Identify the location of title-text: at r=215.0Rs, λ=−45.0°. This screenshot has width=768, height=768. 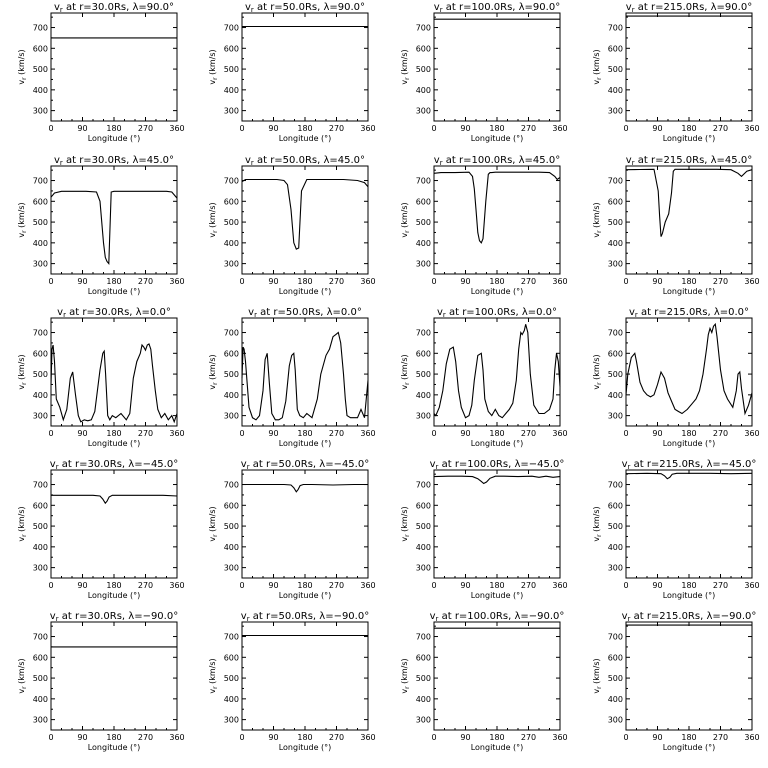
(693, 464).